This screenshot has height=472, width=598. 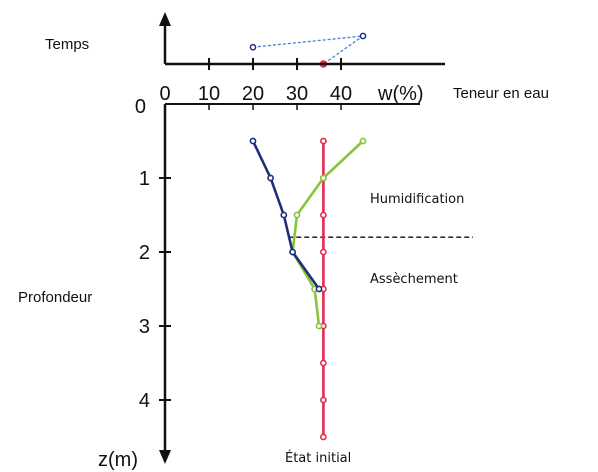 What do you see at coordinates (164, 94) in the screenshot?
I see `x-tick-label: 0` at bounding box center [164, 94].